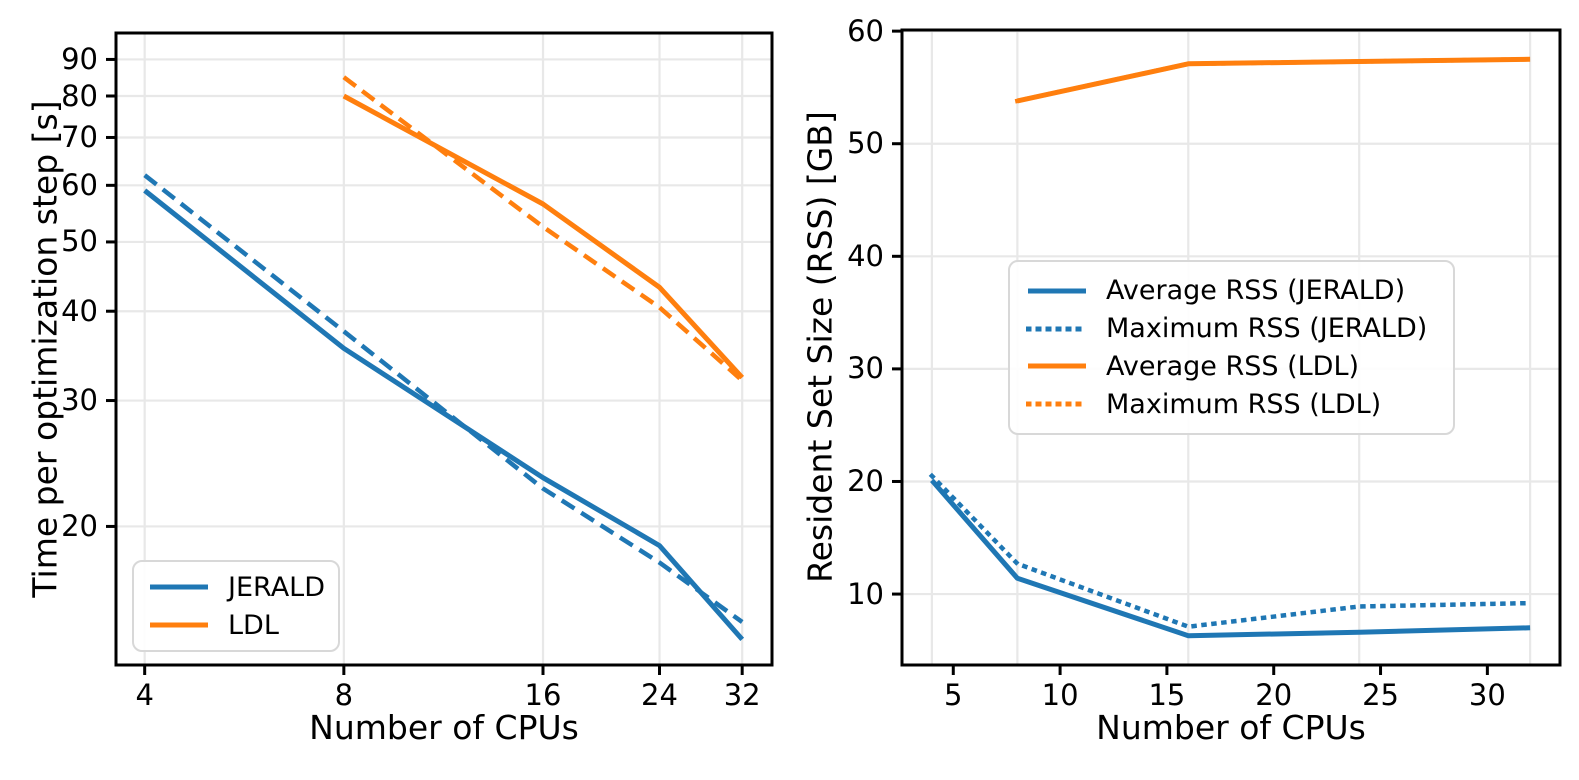 The image size is (1579, 780). I want to click on right-x-axis-label: Number of CPUs, so click(1231, 727).